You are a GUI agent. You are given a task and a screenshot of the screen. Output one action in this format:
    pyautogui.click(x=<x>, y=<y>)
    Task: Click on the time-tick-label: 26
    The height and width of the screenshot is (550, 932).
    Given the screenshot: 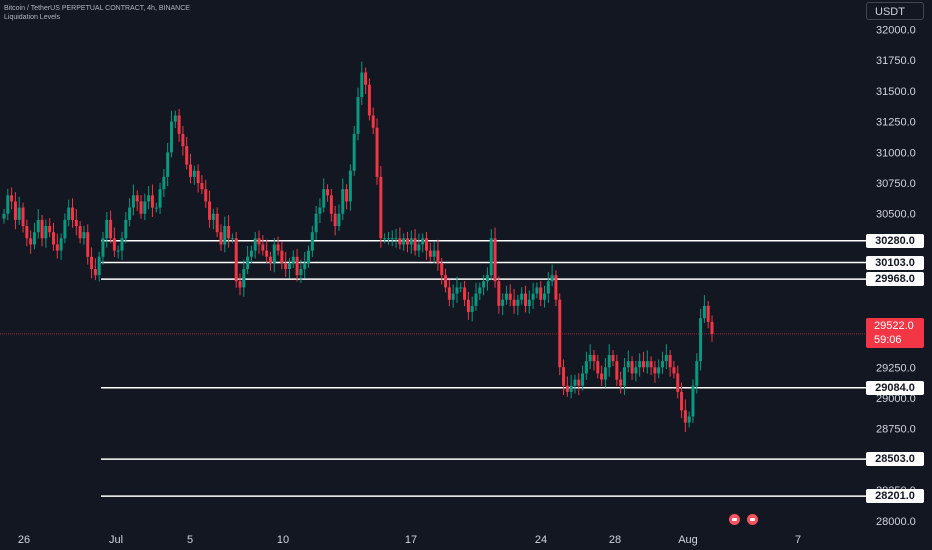 What is the action you would take?
    pyautogui.click(x=24, y=540)
    